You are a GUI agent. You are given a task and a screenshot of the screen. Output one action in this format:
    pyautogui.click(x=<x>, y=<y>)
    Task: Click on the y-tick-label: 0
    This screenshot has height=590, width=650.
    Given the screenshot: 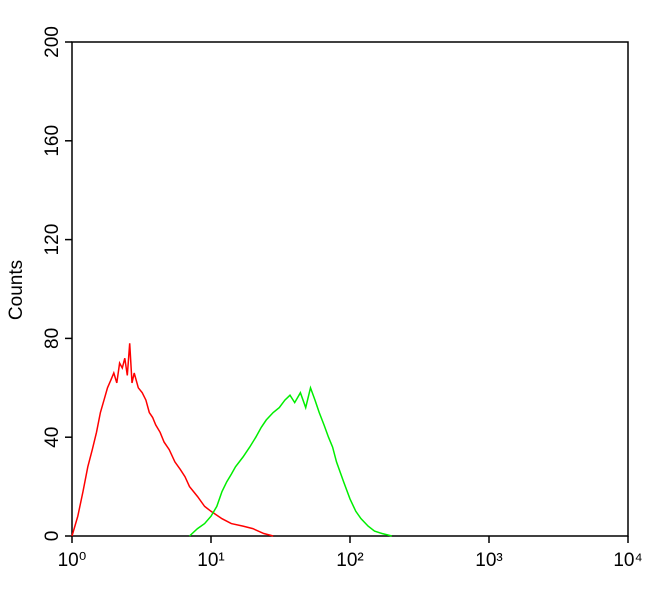 What is the action you would take?
    pyautogui.click(x=52, y=536)
    